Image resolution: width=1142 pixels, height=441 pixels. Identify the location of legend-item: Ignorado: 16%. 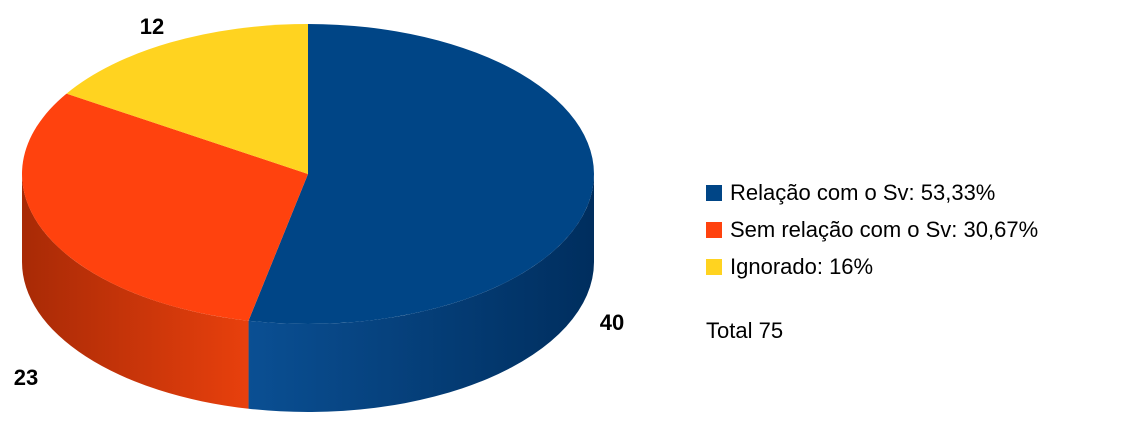
(872, 266).